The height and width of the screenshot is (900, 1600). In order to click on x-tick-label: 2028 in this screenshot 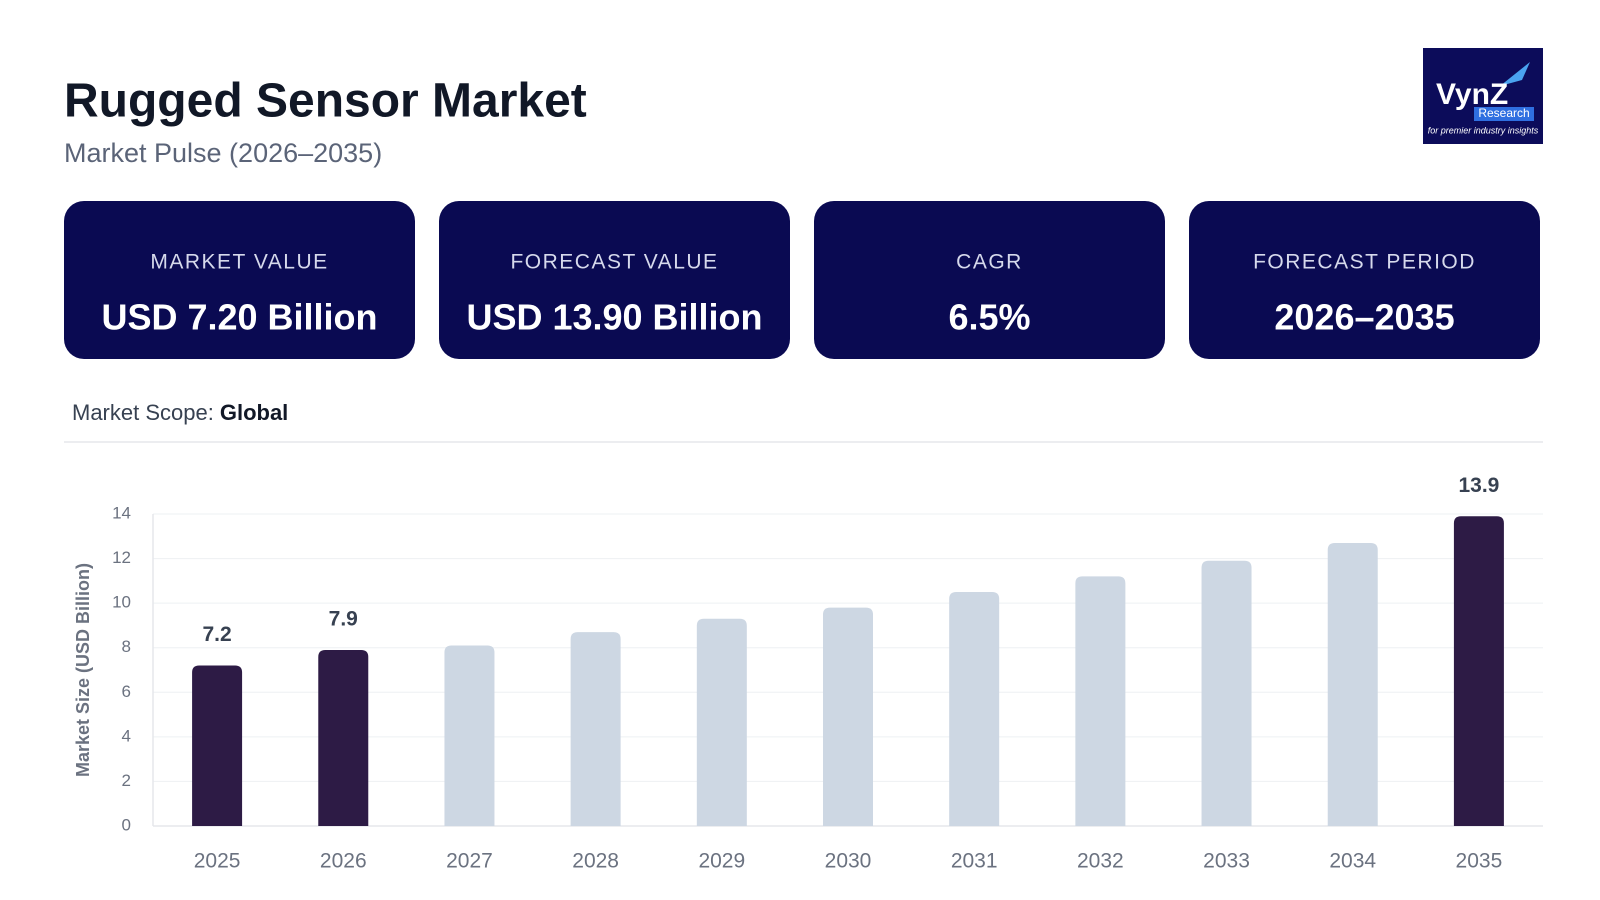, I will do `click(595, 861)`.